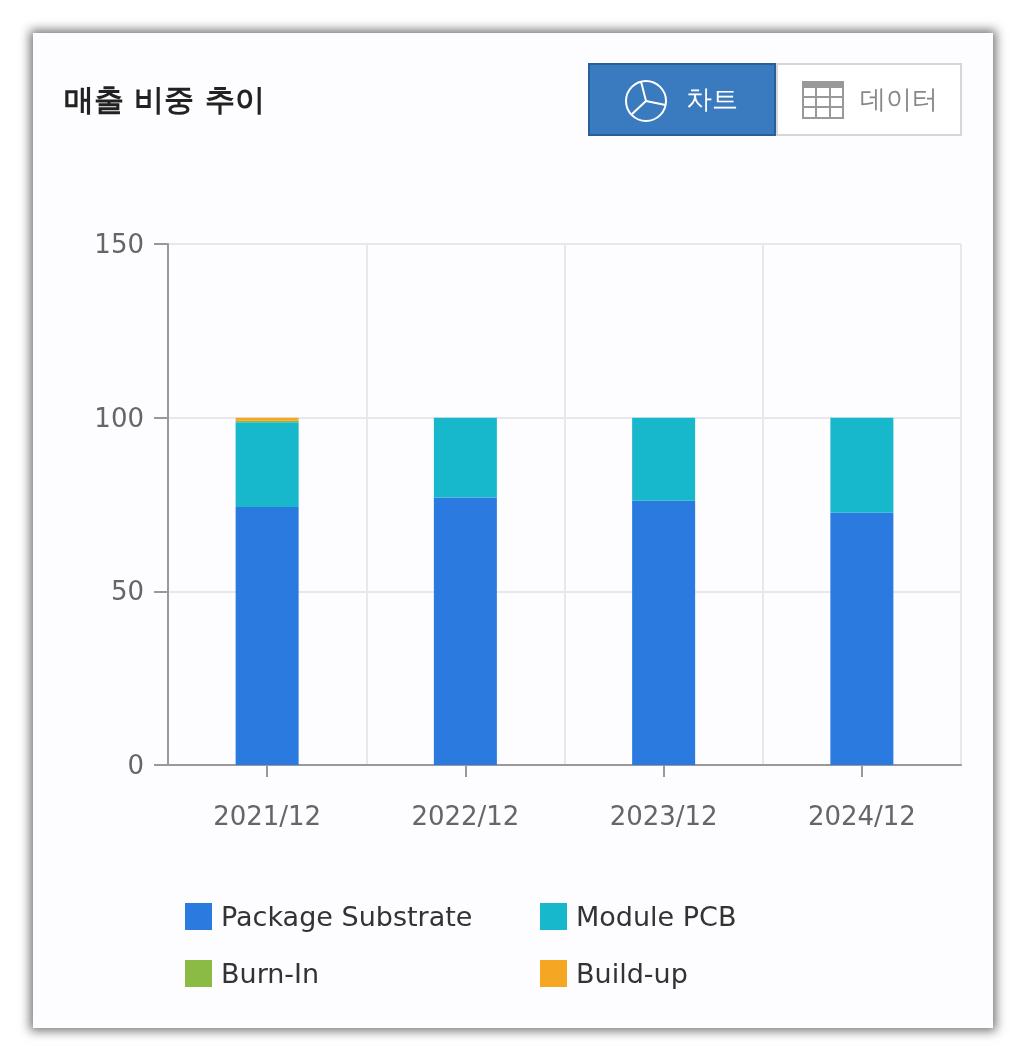 This screenshot has height=1062, width=1026. What do you see at coordinates (663, 816) in the screenshot?
I see `x-tick-label: 2023/12` at bounding box center [663, 816].